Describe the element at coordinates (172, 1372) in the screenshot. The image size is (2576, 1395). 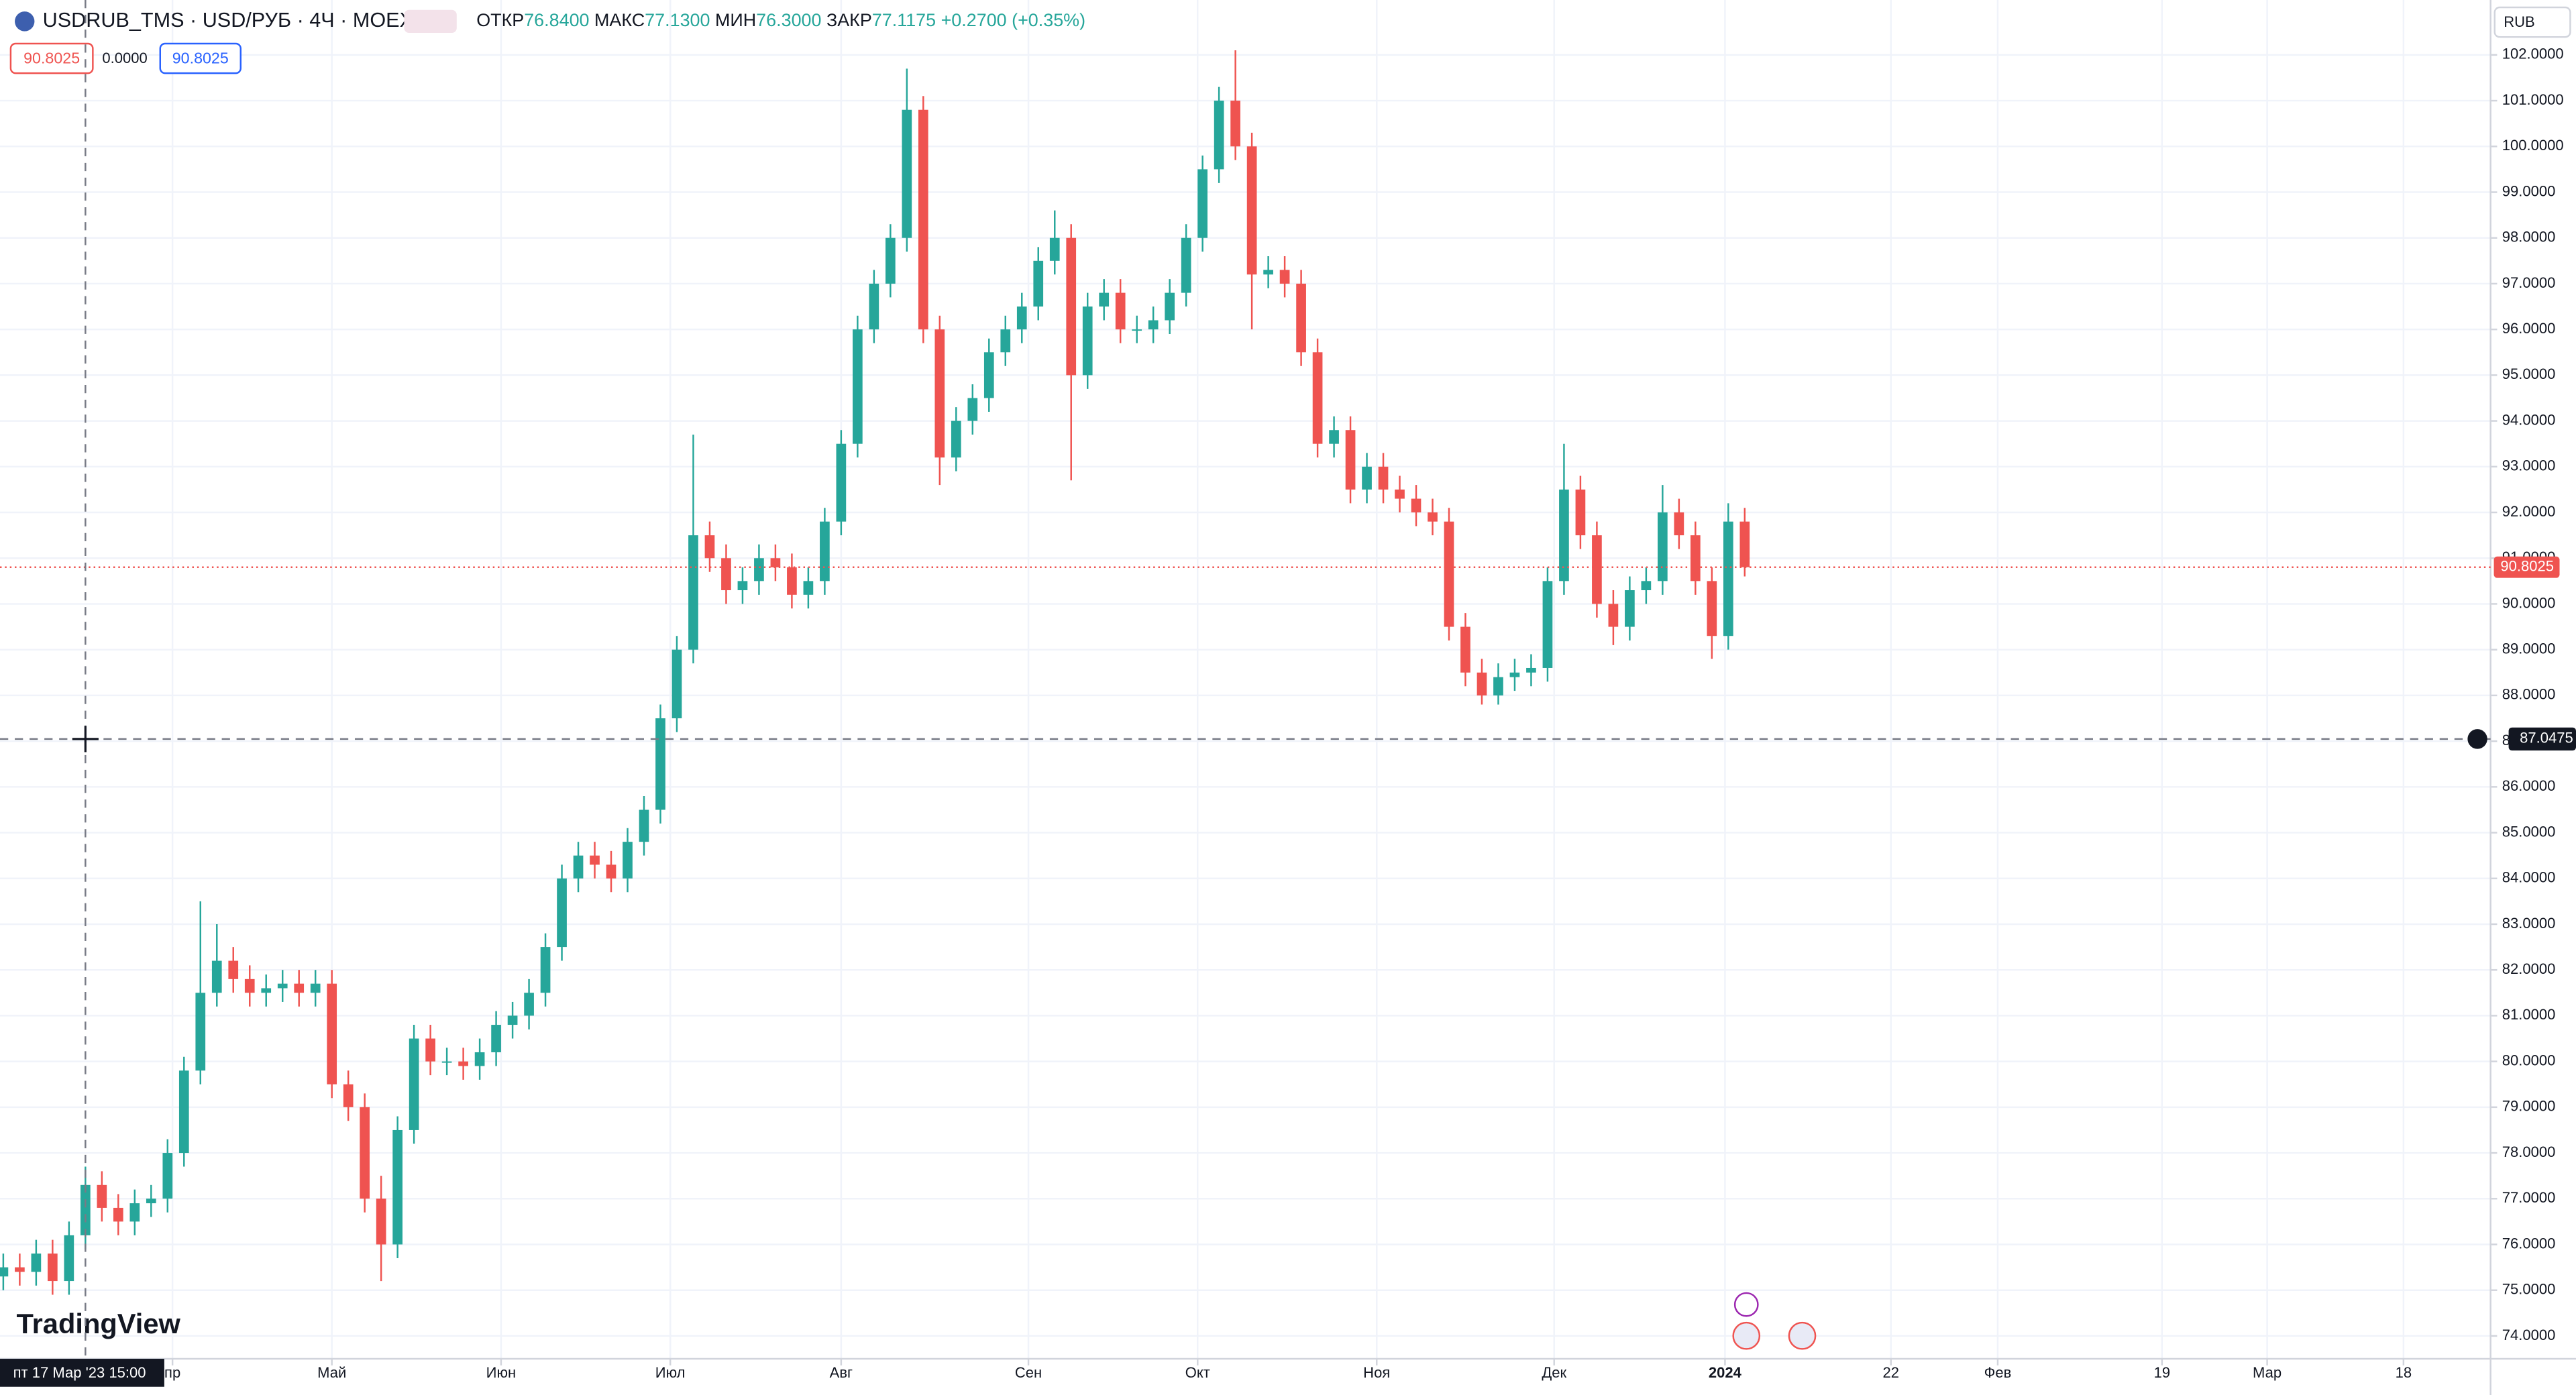
I see `x-tick-label: пр` at that location.